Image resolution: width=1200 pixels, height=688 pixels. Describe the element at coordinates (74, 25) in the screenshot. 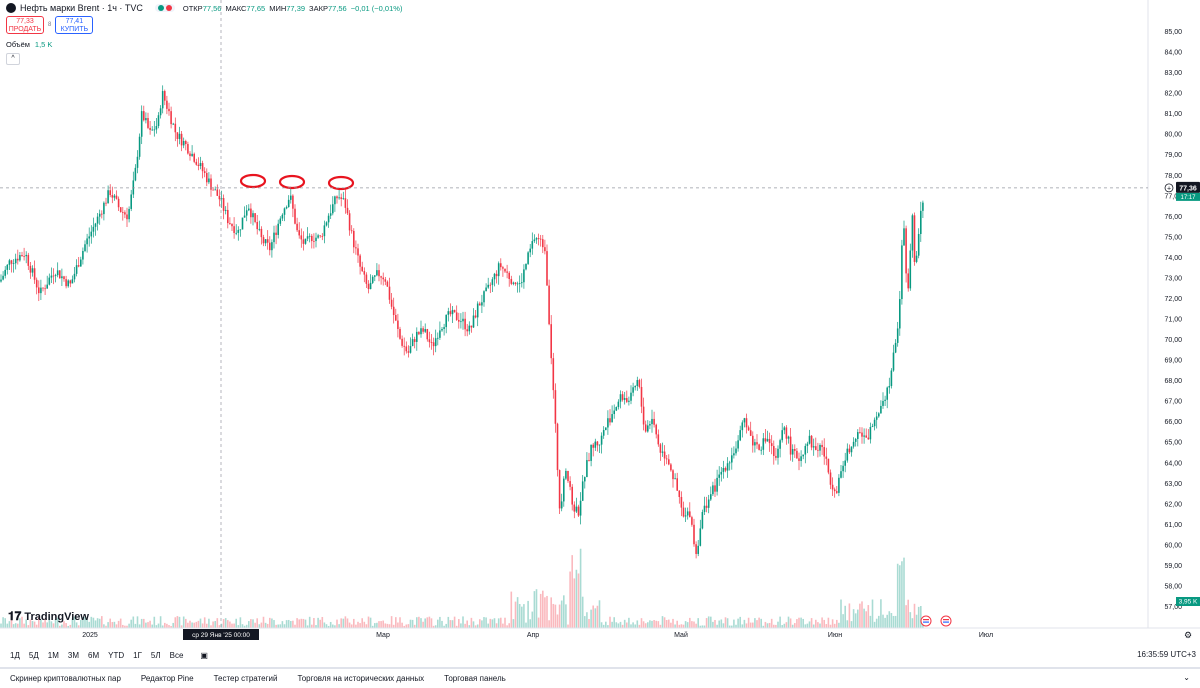

I see `buy-button: 77,41 КУПИТЬ` at that location.